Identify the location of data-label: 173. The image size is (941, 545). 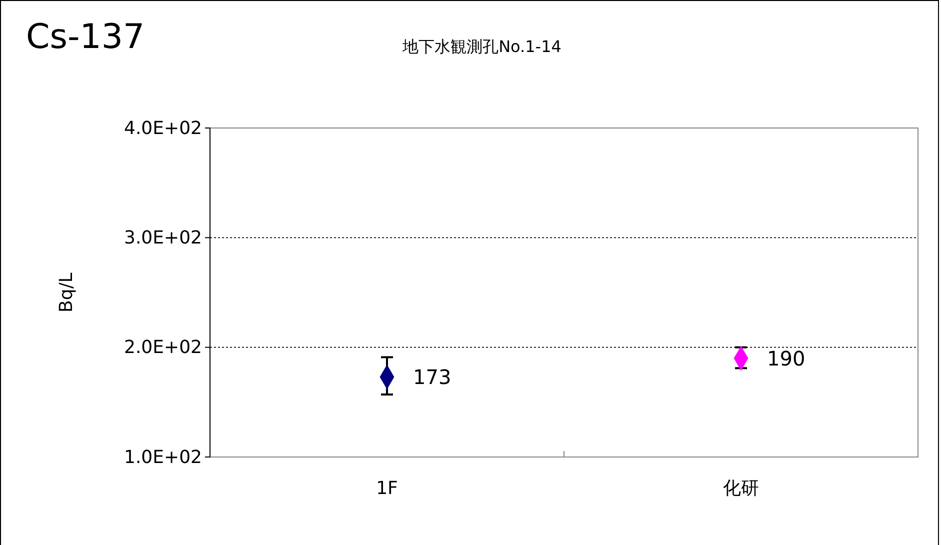
(432, 376).